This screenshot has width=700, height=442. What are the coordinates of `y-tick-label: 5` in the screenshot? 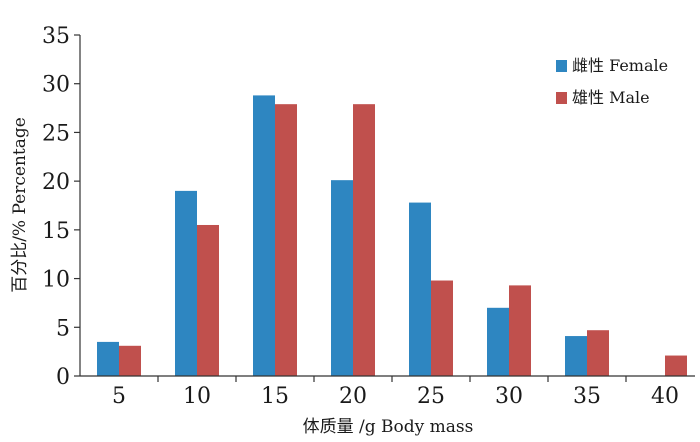 It's located at (63, 328).